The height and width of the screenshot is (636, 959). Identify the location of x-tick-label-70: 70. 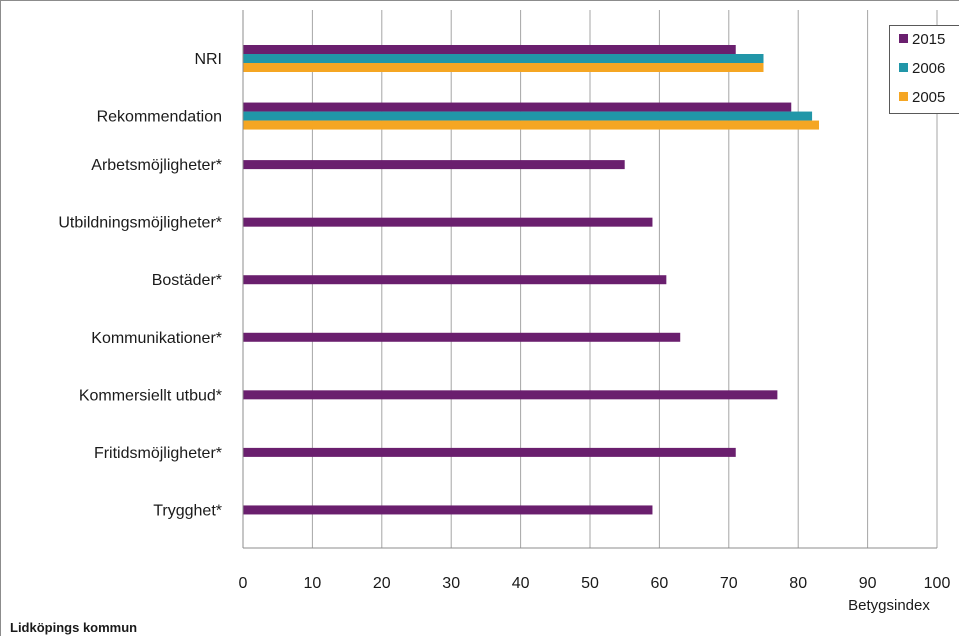
(729, 583).